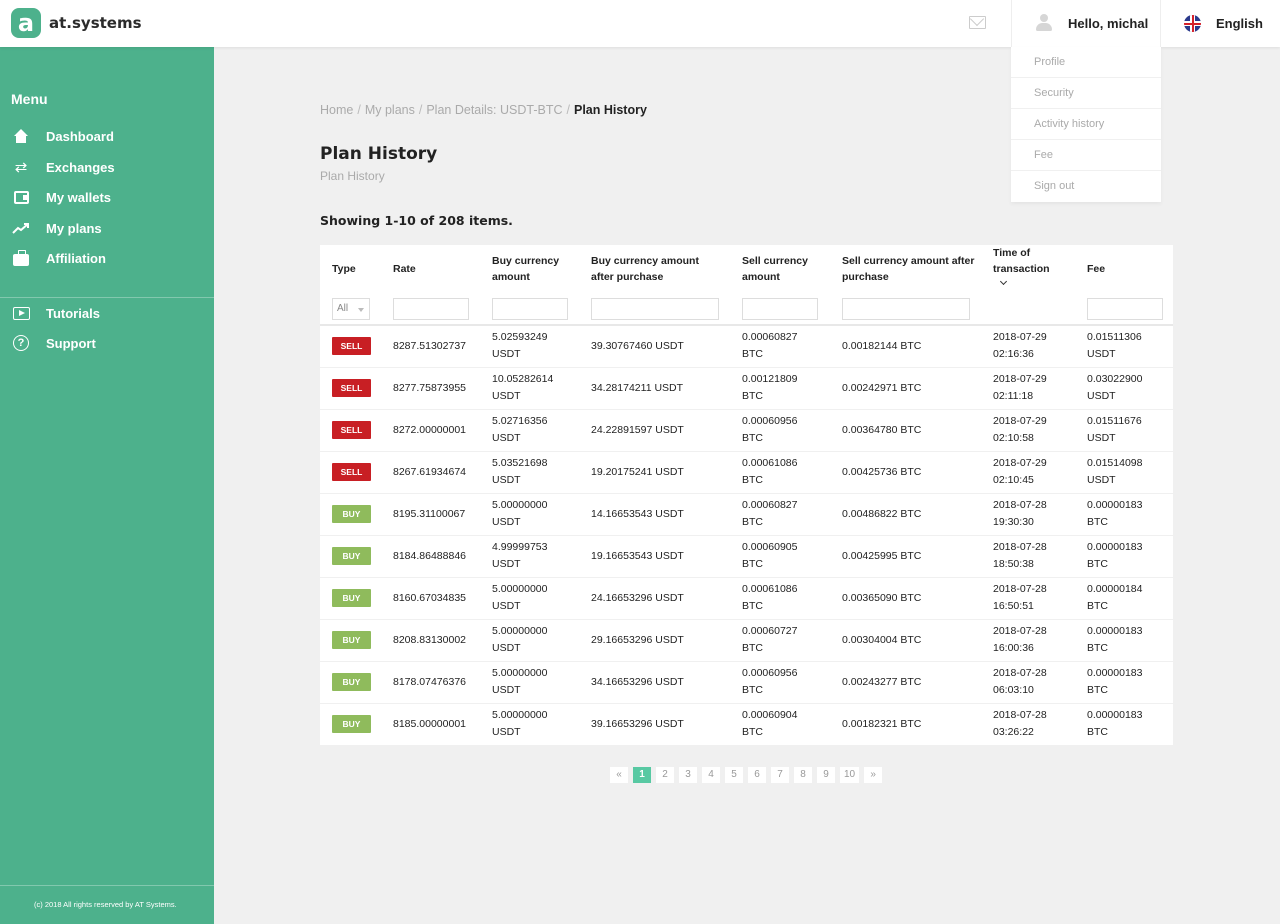 The height and width of the screenshot is (924, 1280). Describe the element at coordinates (107, 228) in the screenshot. I see `sidebar-item-my-plans: My plans` at that location.